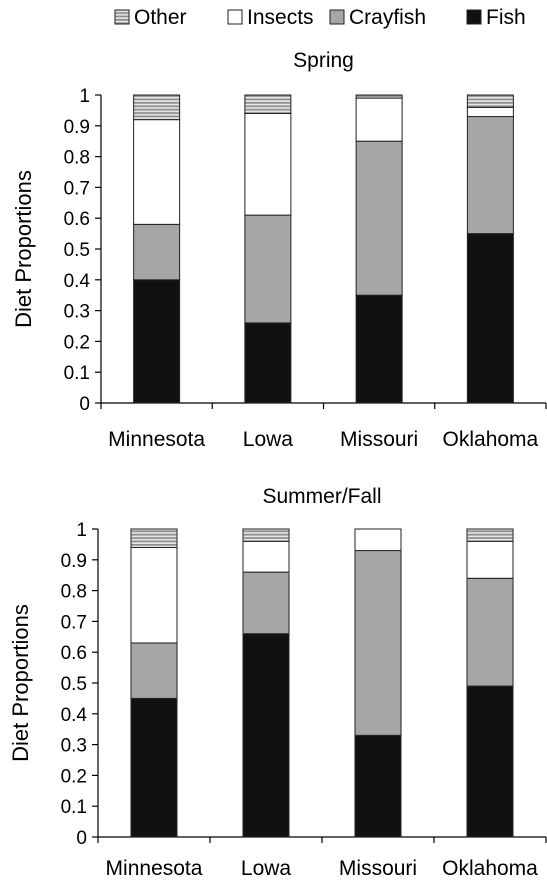  I want to click on legend-item-fish: Fish, so click(496, 17).